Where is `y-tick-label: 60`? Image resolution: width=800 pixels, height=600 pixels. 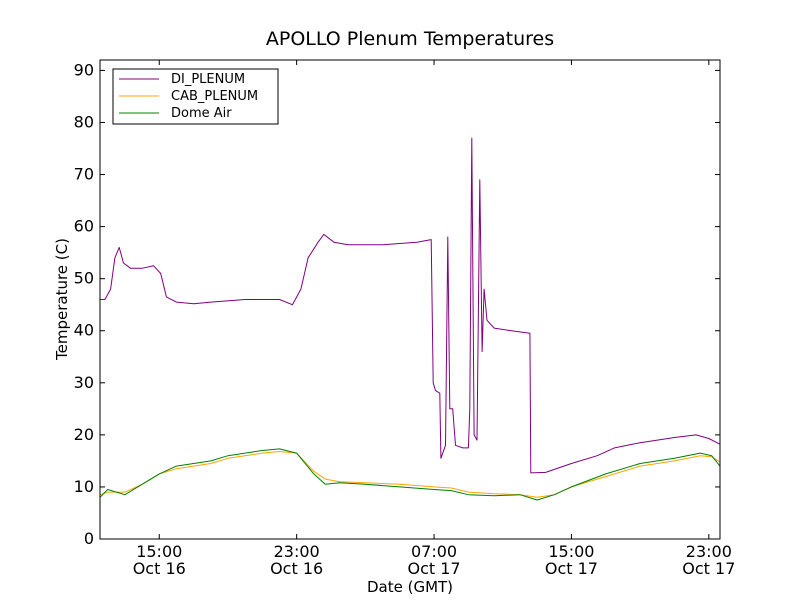
y-tick-label: 60 is located at coordinates (84, 226).